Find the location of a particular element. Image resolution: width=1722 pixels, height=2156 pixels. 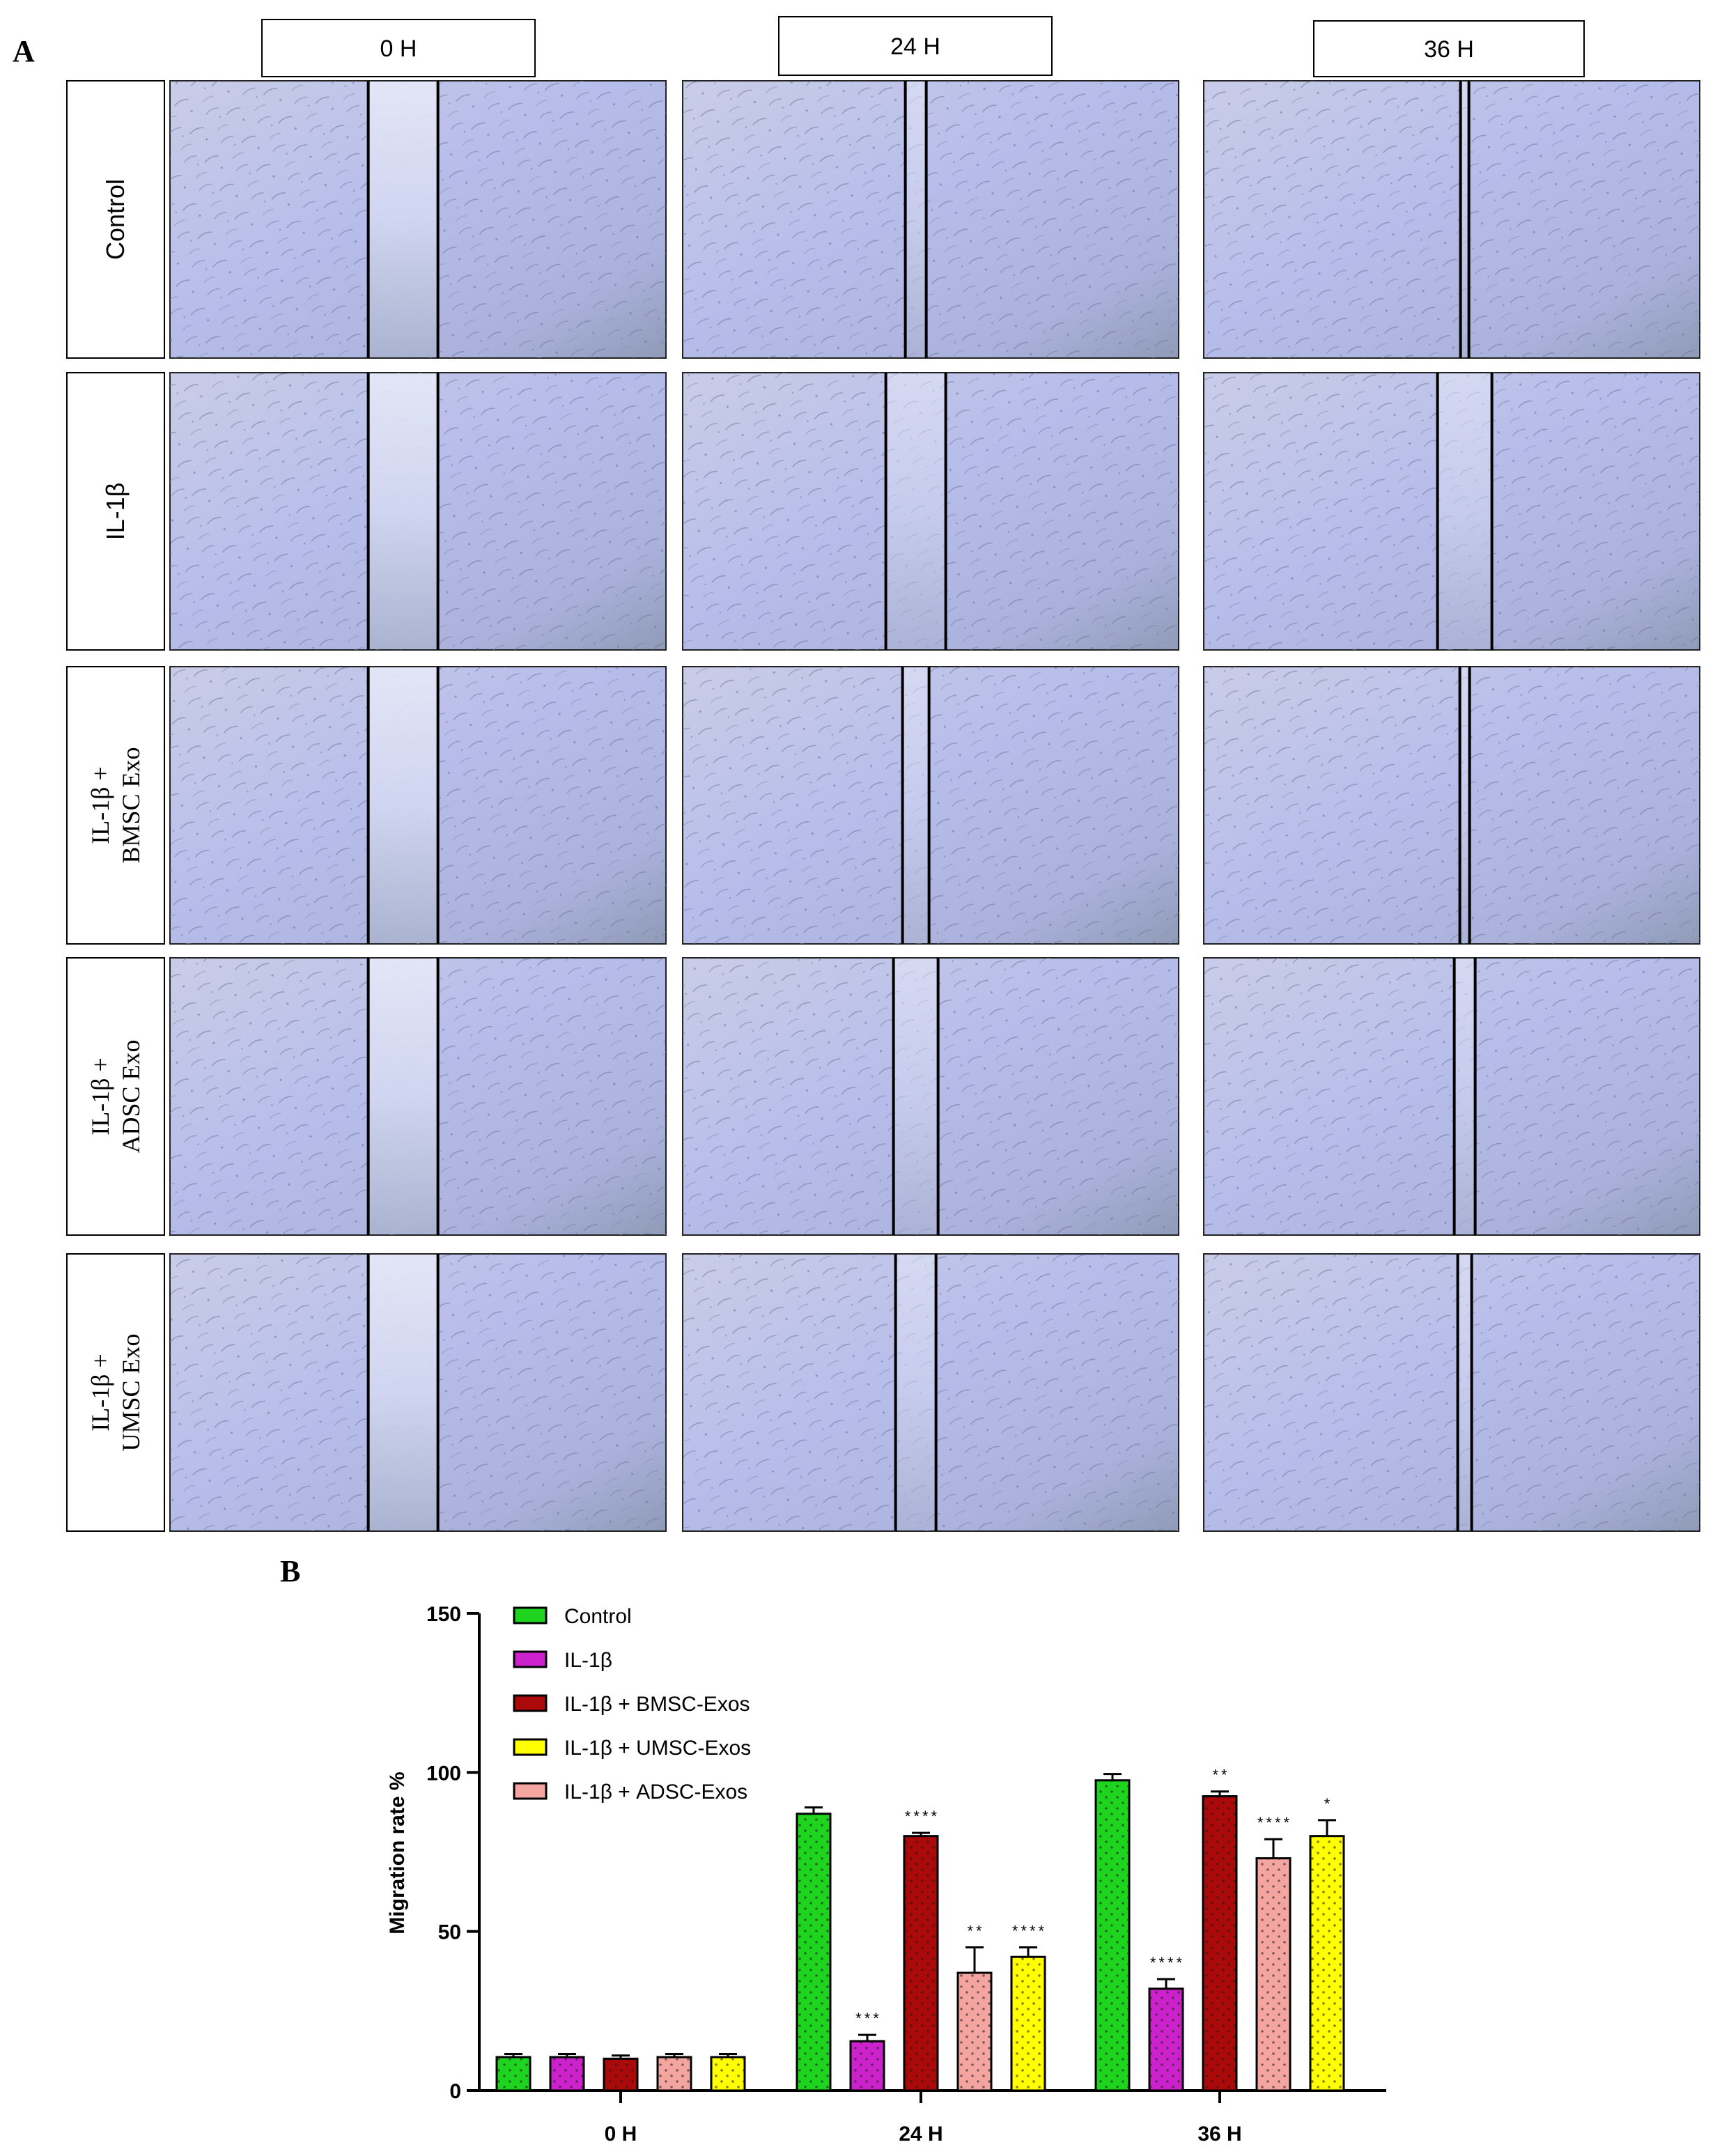

time-header-label: 36 H is located at coordinates (1449, 49).